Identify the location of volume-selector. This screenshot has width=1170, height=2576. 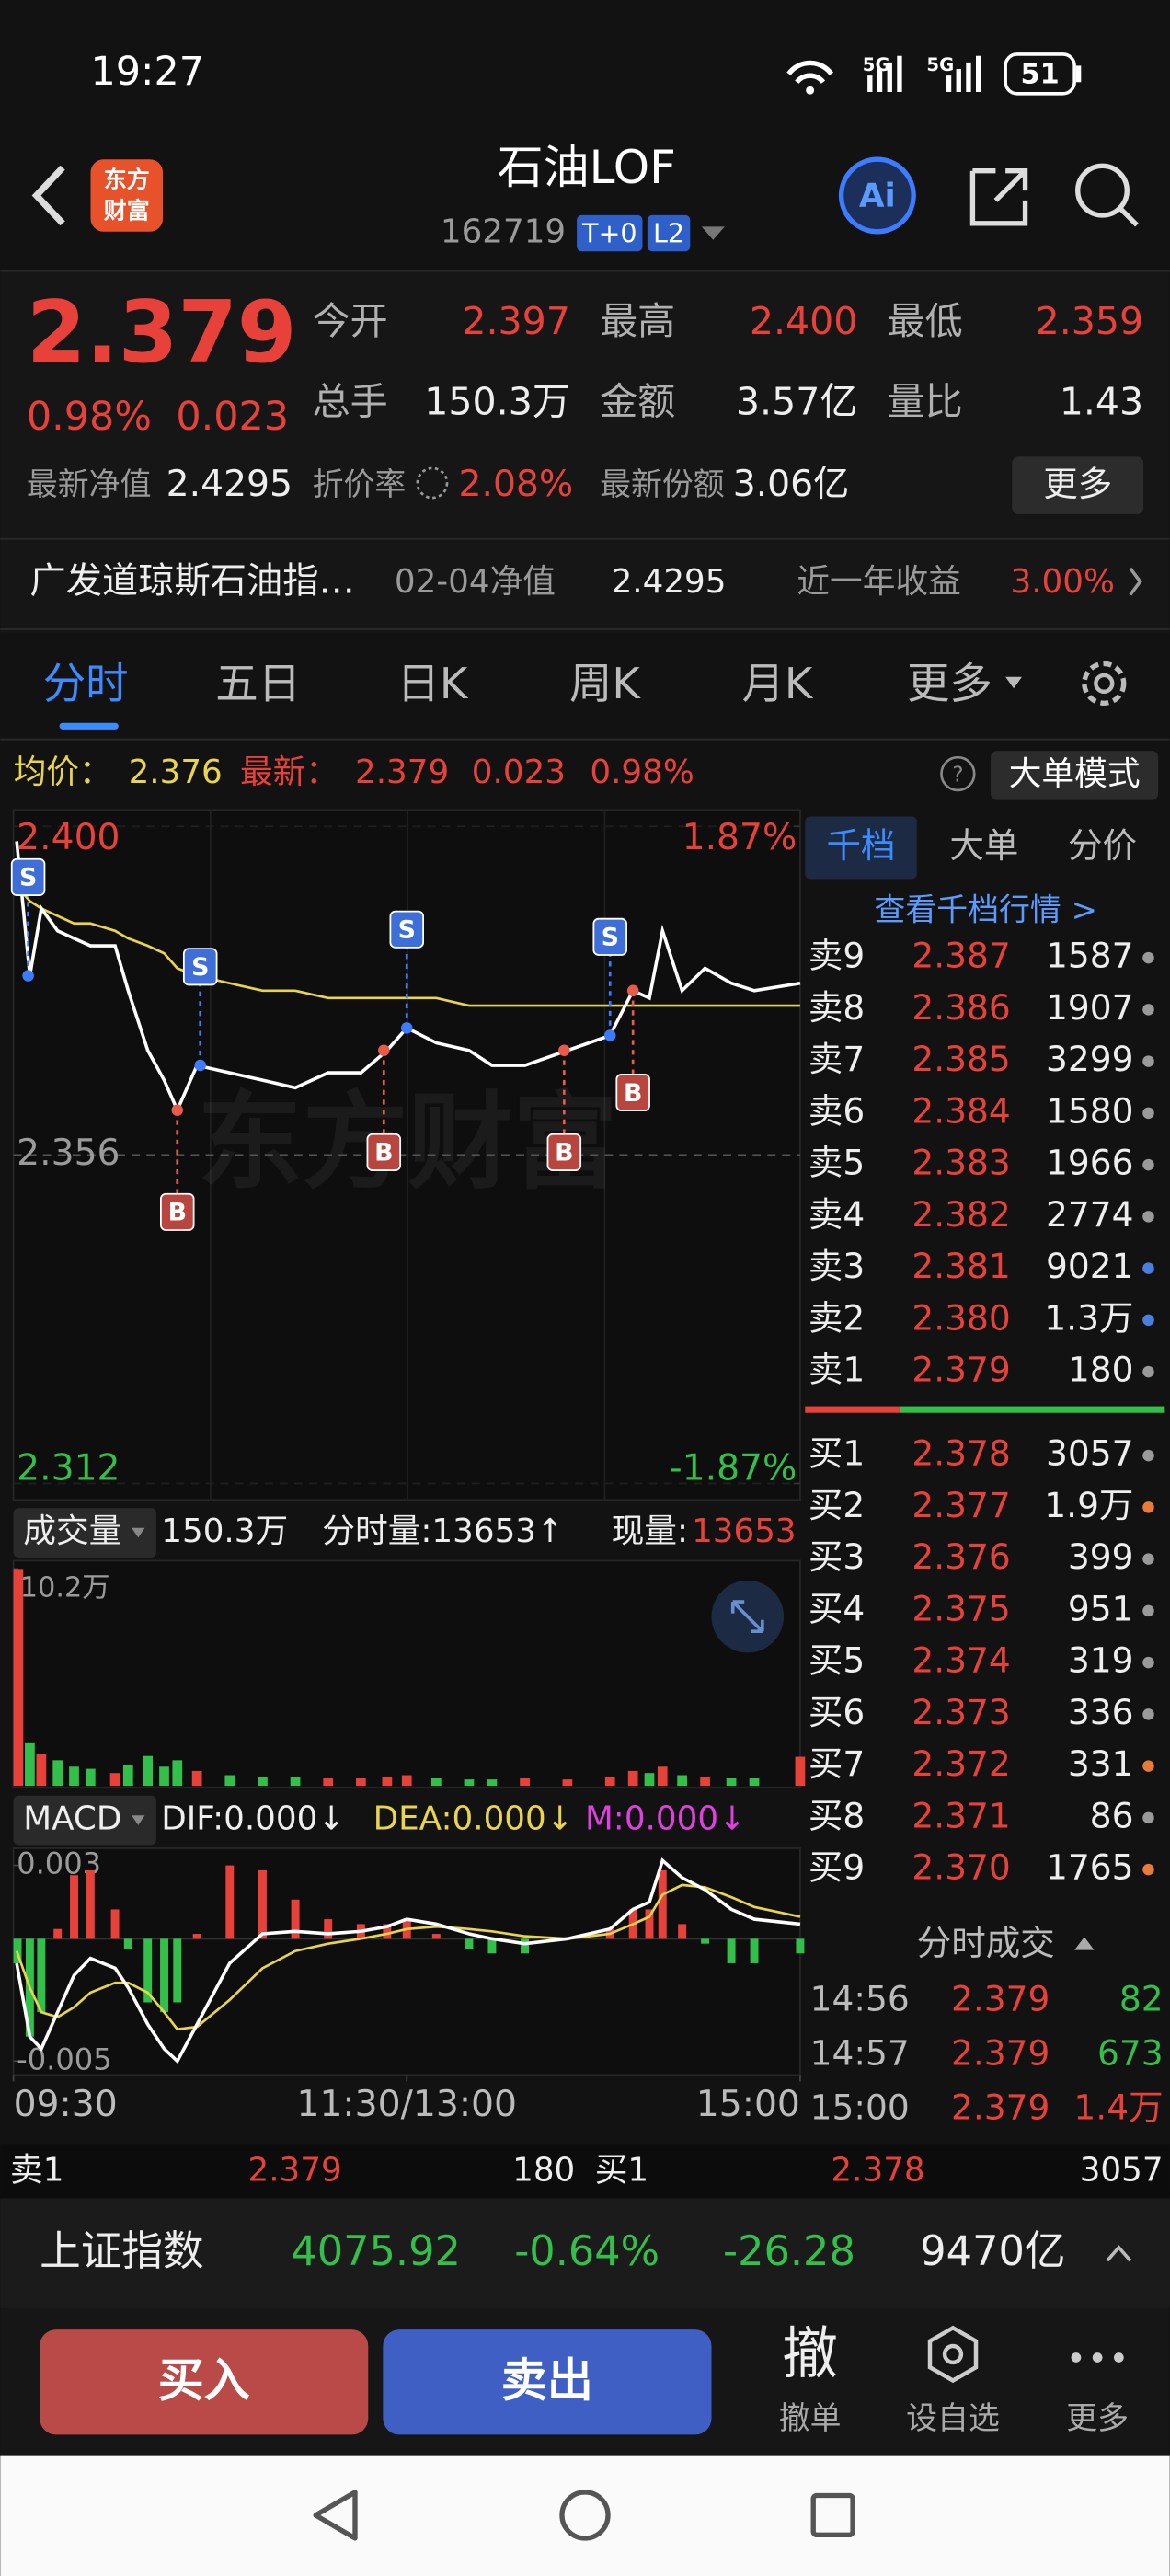
(84, 1533).